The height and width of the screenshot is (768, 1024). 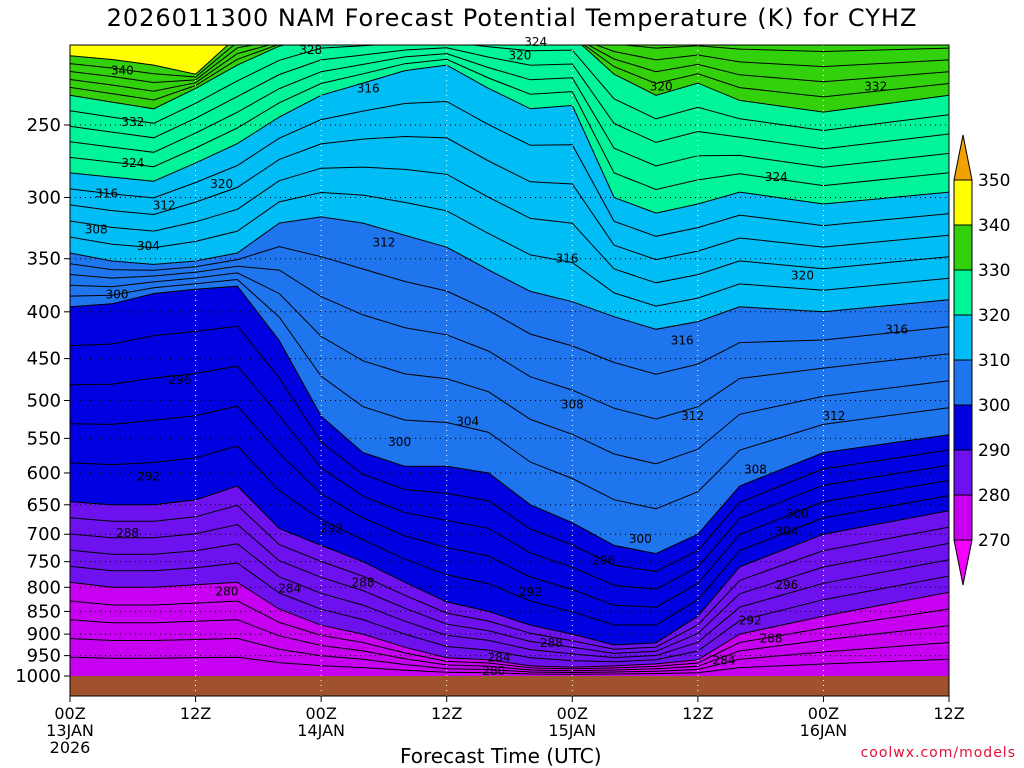 I want to click on x-tick-label: 14JAN, so click(x=321, y=730).